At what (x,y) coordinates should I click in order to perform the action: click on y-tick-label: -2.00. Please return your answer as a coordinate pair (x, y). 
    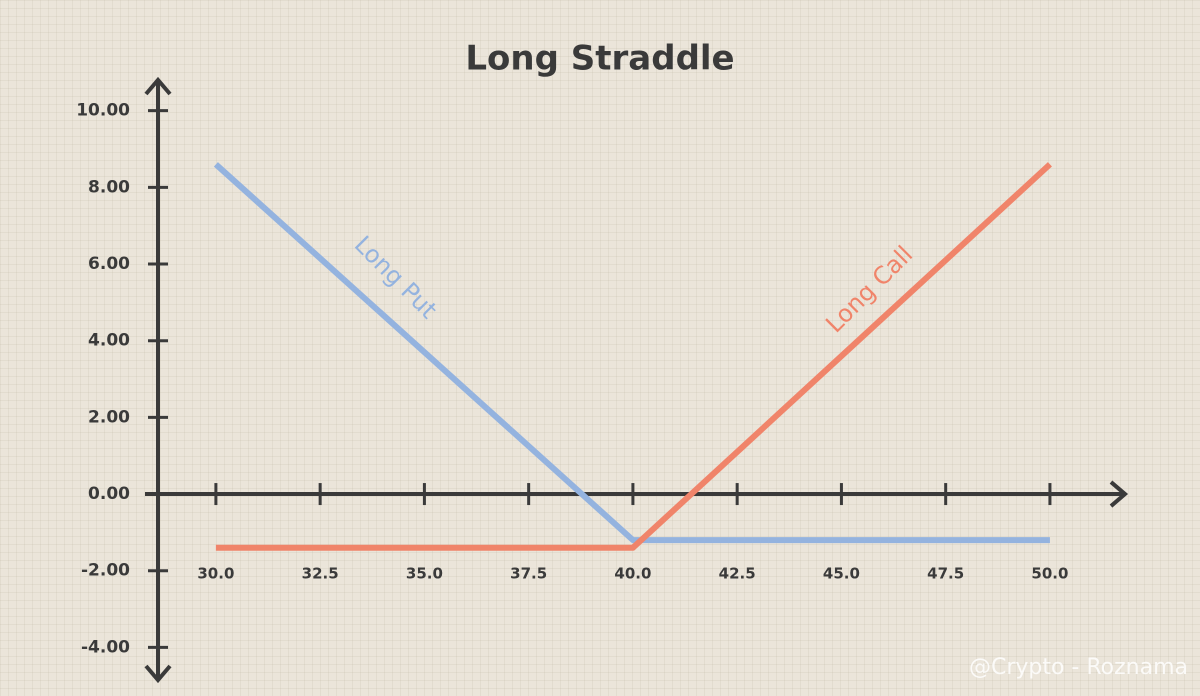
    Looking at the image, I should click on (105, 571).